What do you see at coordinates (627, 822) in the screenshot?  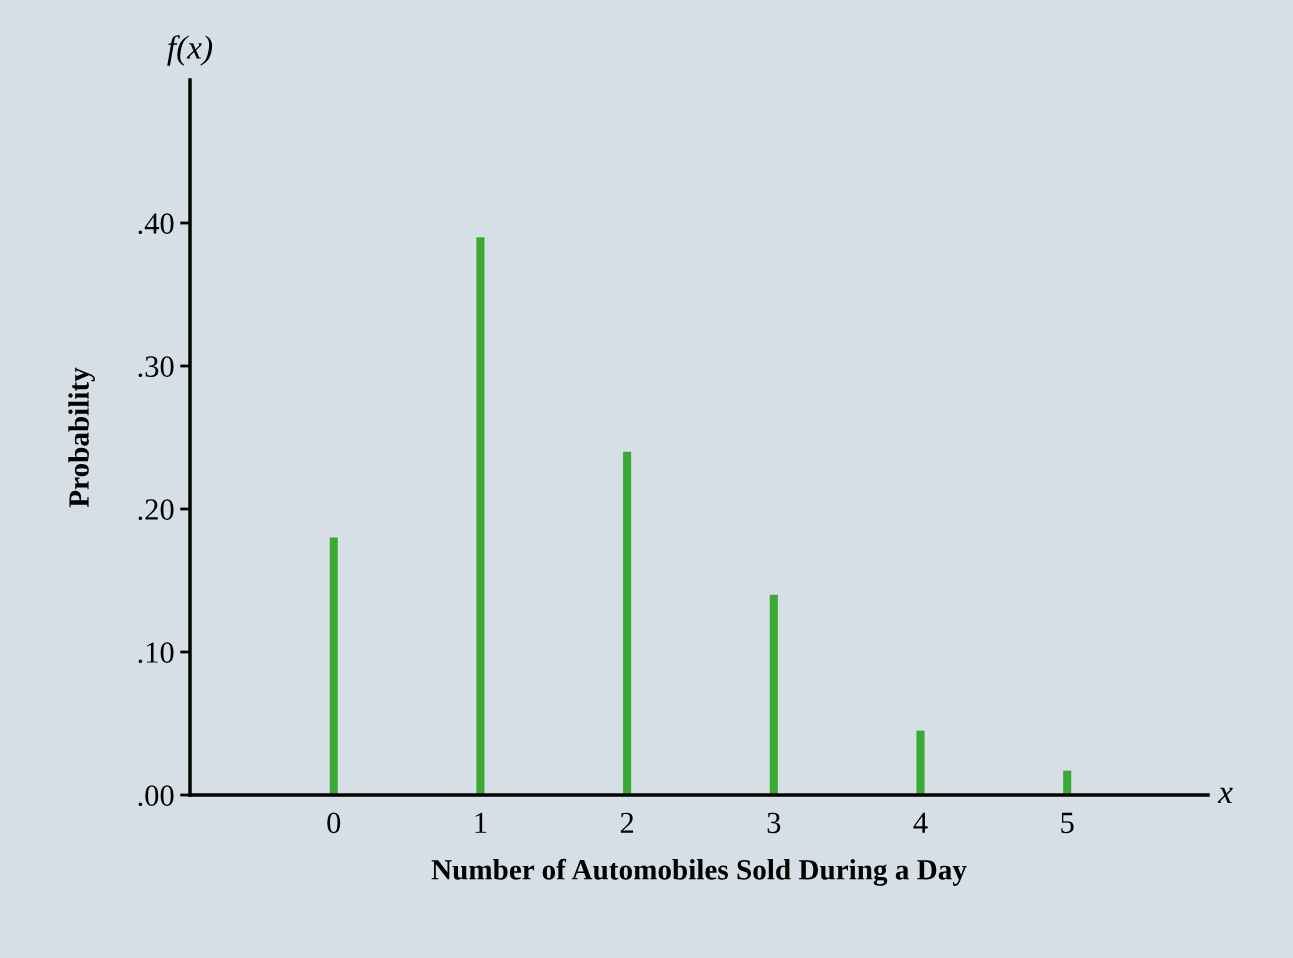 I see `x-tick-label: 2` at bounding box center [627, 822].